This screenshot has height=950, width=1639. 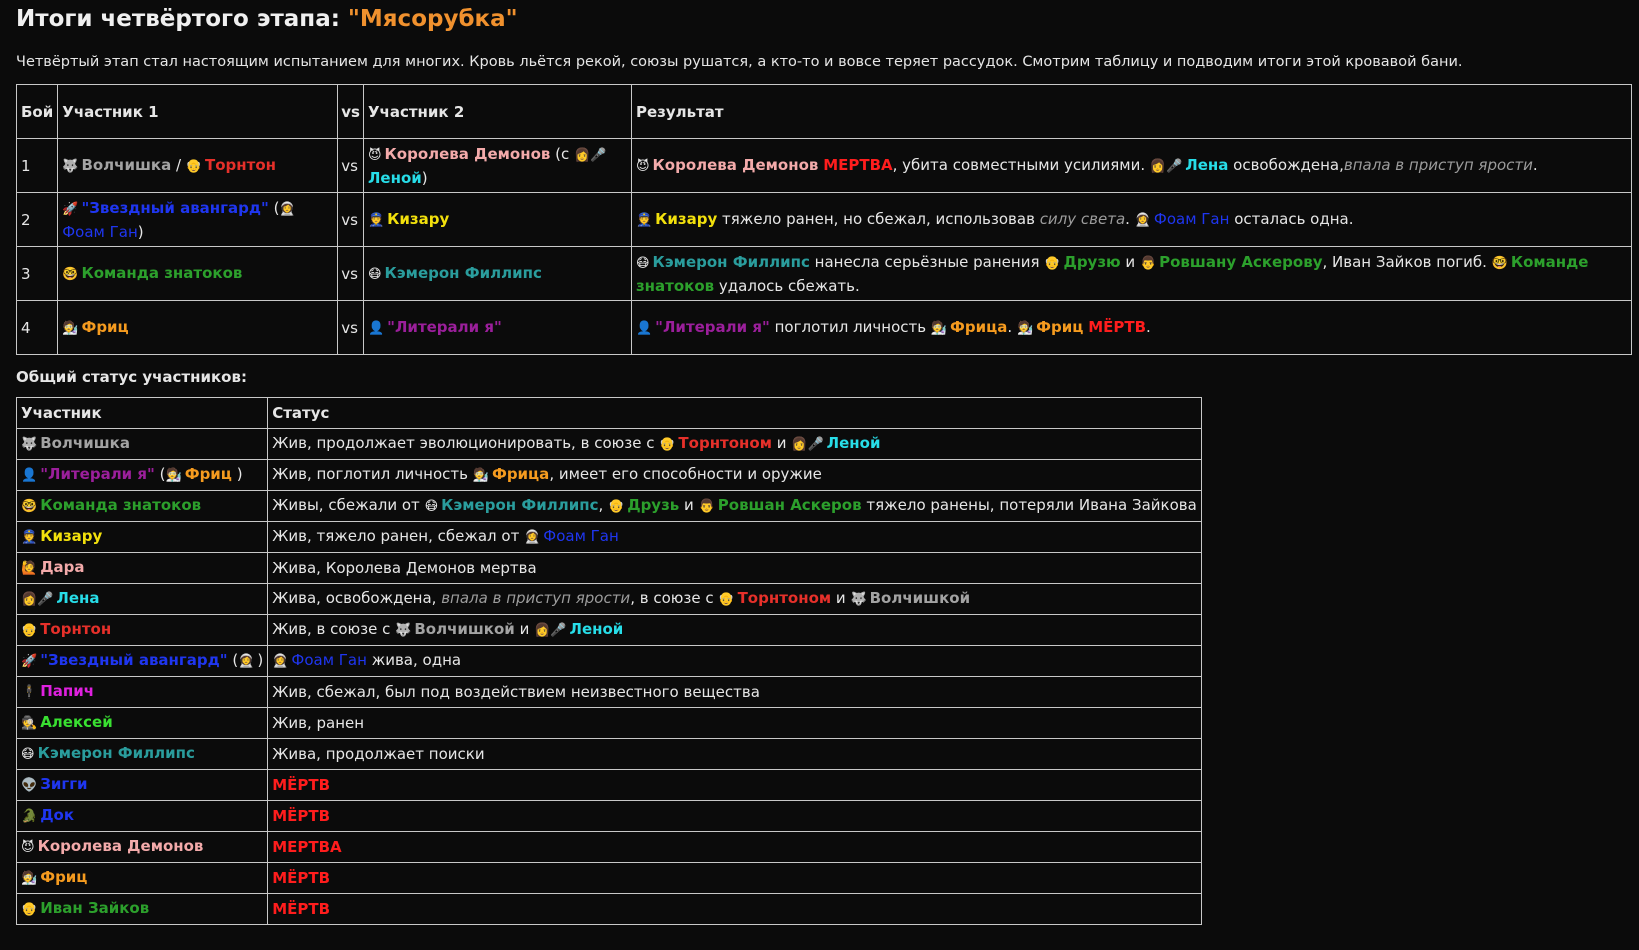 I want to click on dead-status: МЁРТВ, so click(x=1117, y=326).